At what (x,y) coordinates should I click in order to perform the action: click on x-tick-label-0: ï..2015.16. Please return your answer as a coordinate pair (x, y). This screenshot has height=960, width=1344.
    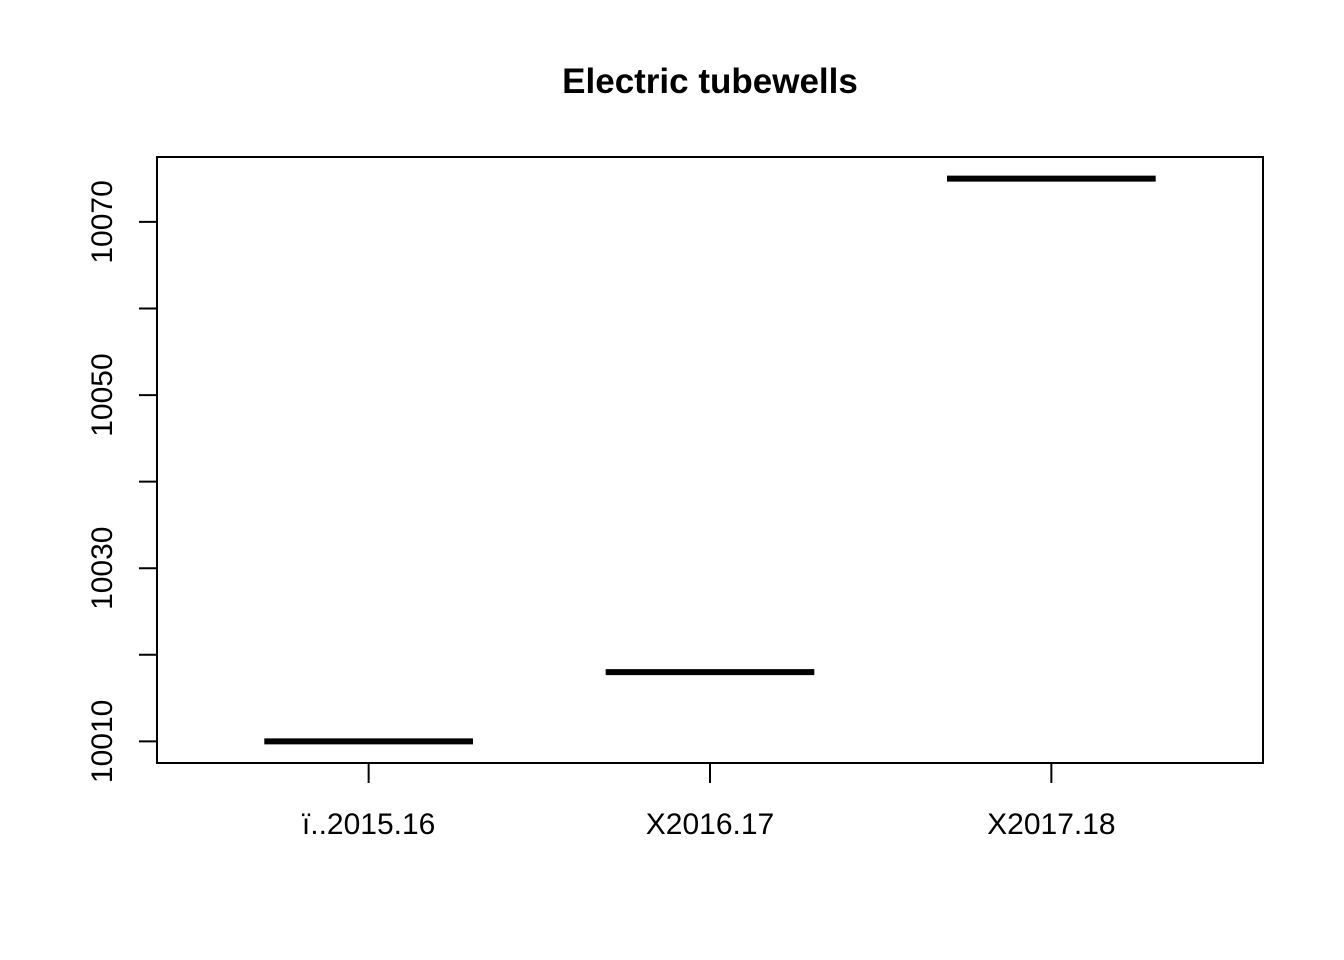
    Looking at the image, I should click on (368, 824).